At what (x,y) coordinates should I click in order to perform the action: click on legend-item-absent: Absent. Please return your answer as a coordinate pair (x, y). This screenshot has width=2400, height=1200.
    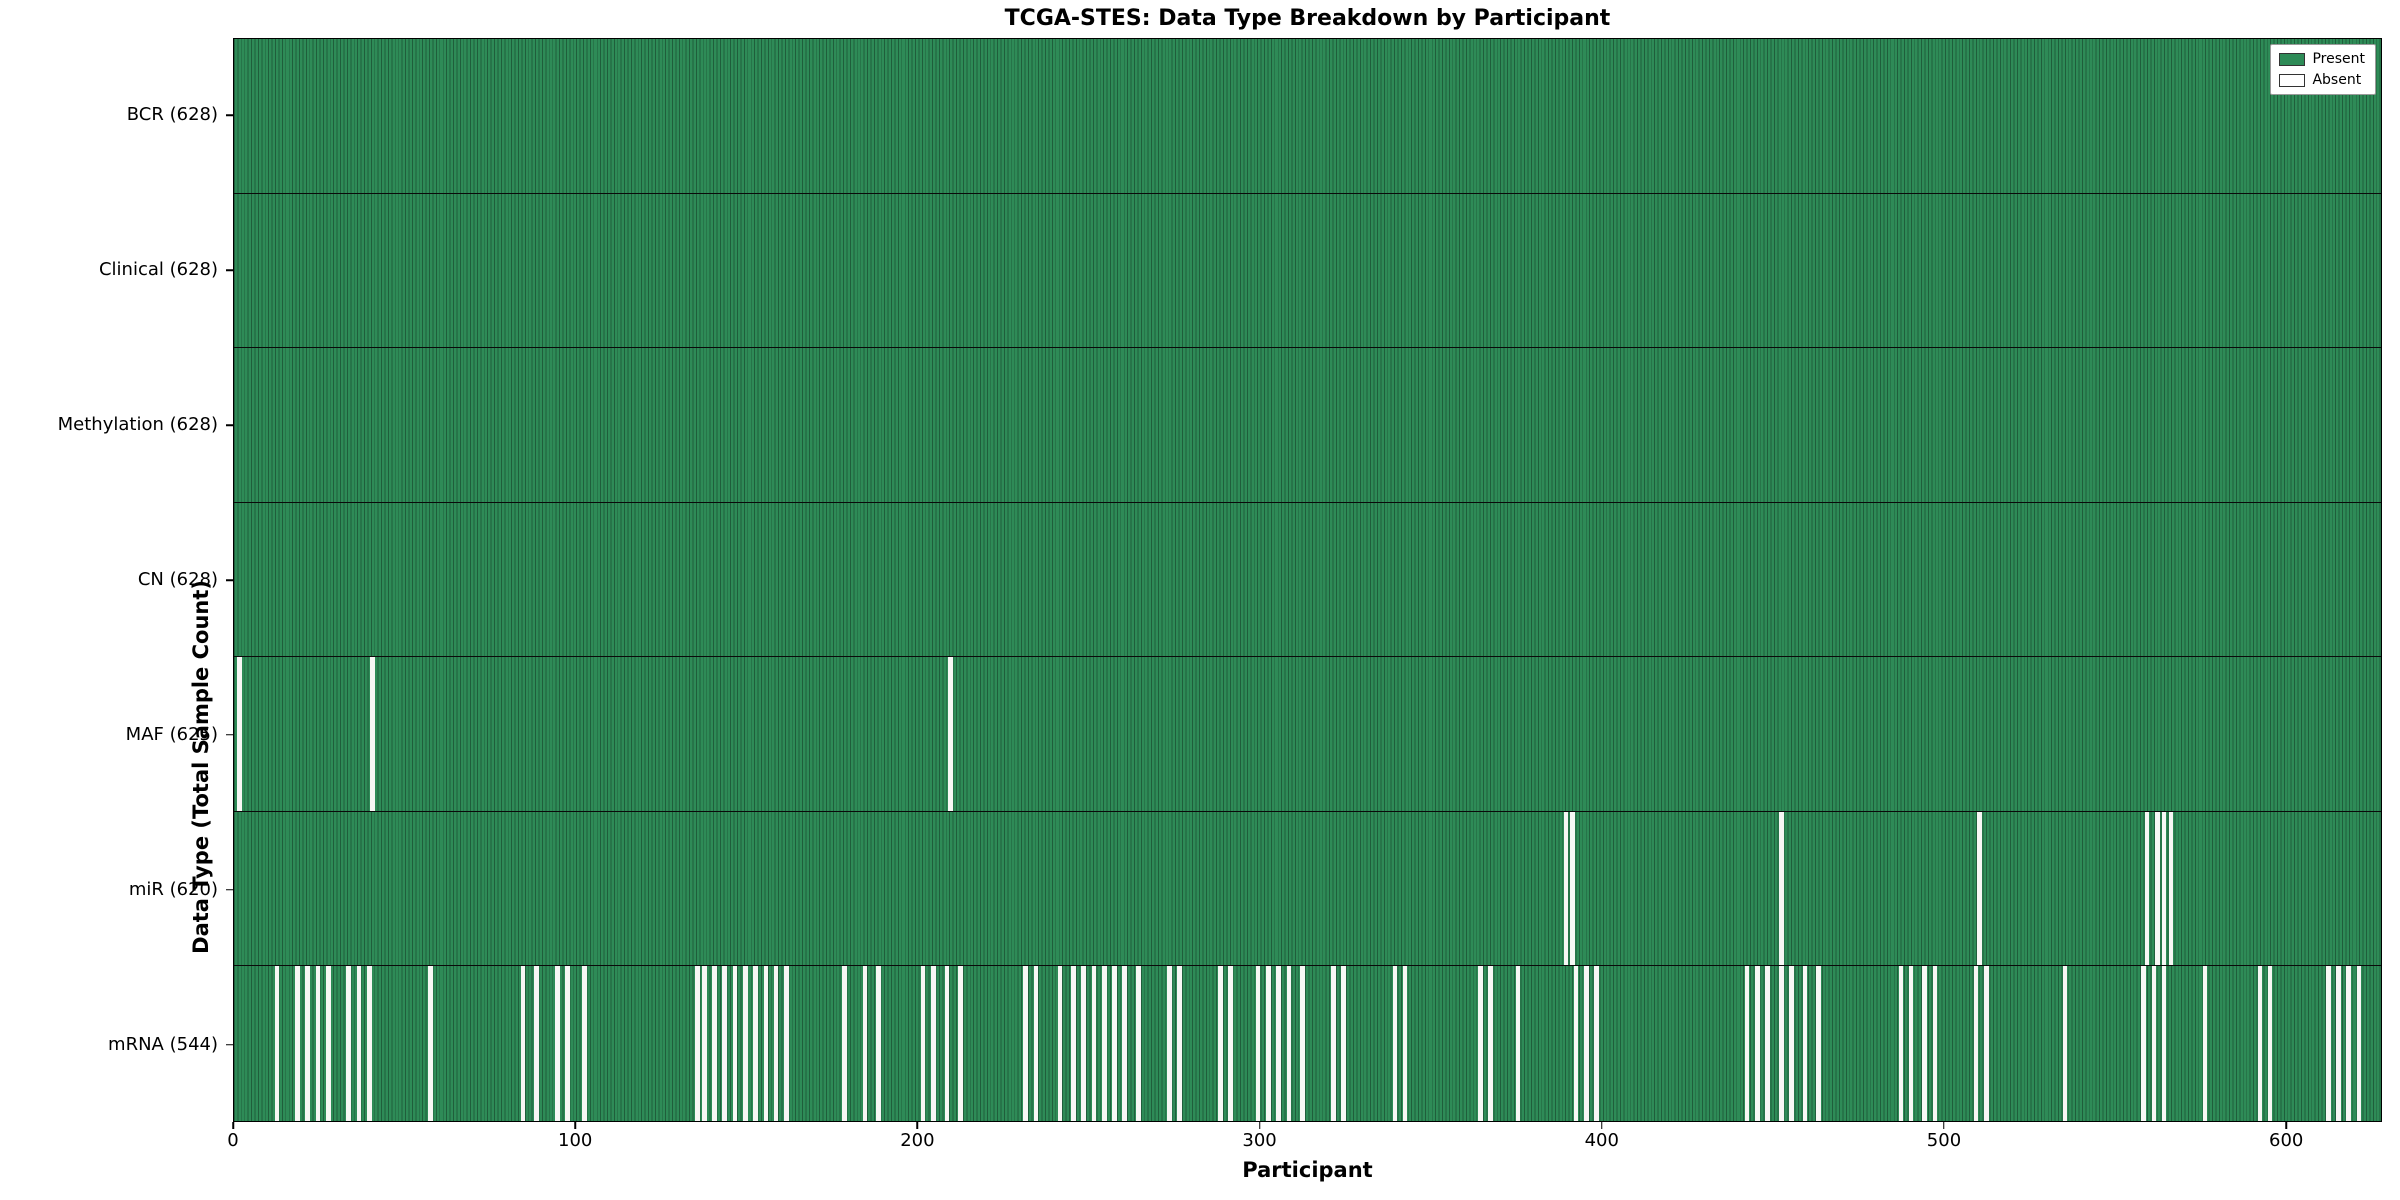
    Looking at the image, I should click on (2322, 80).